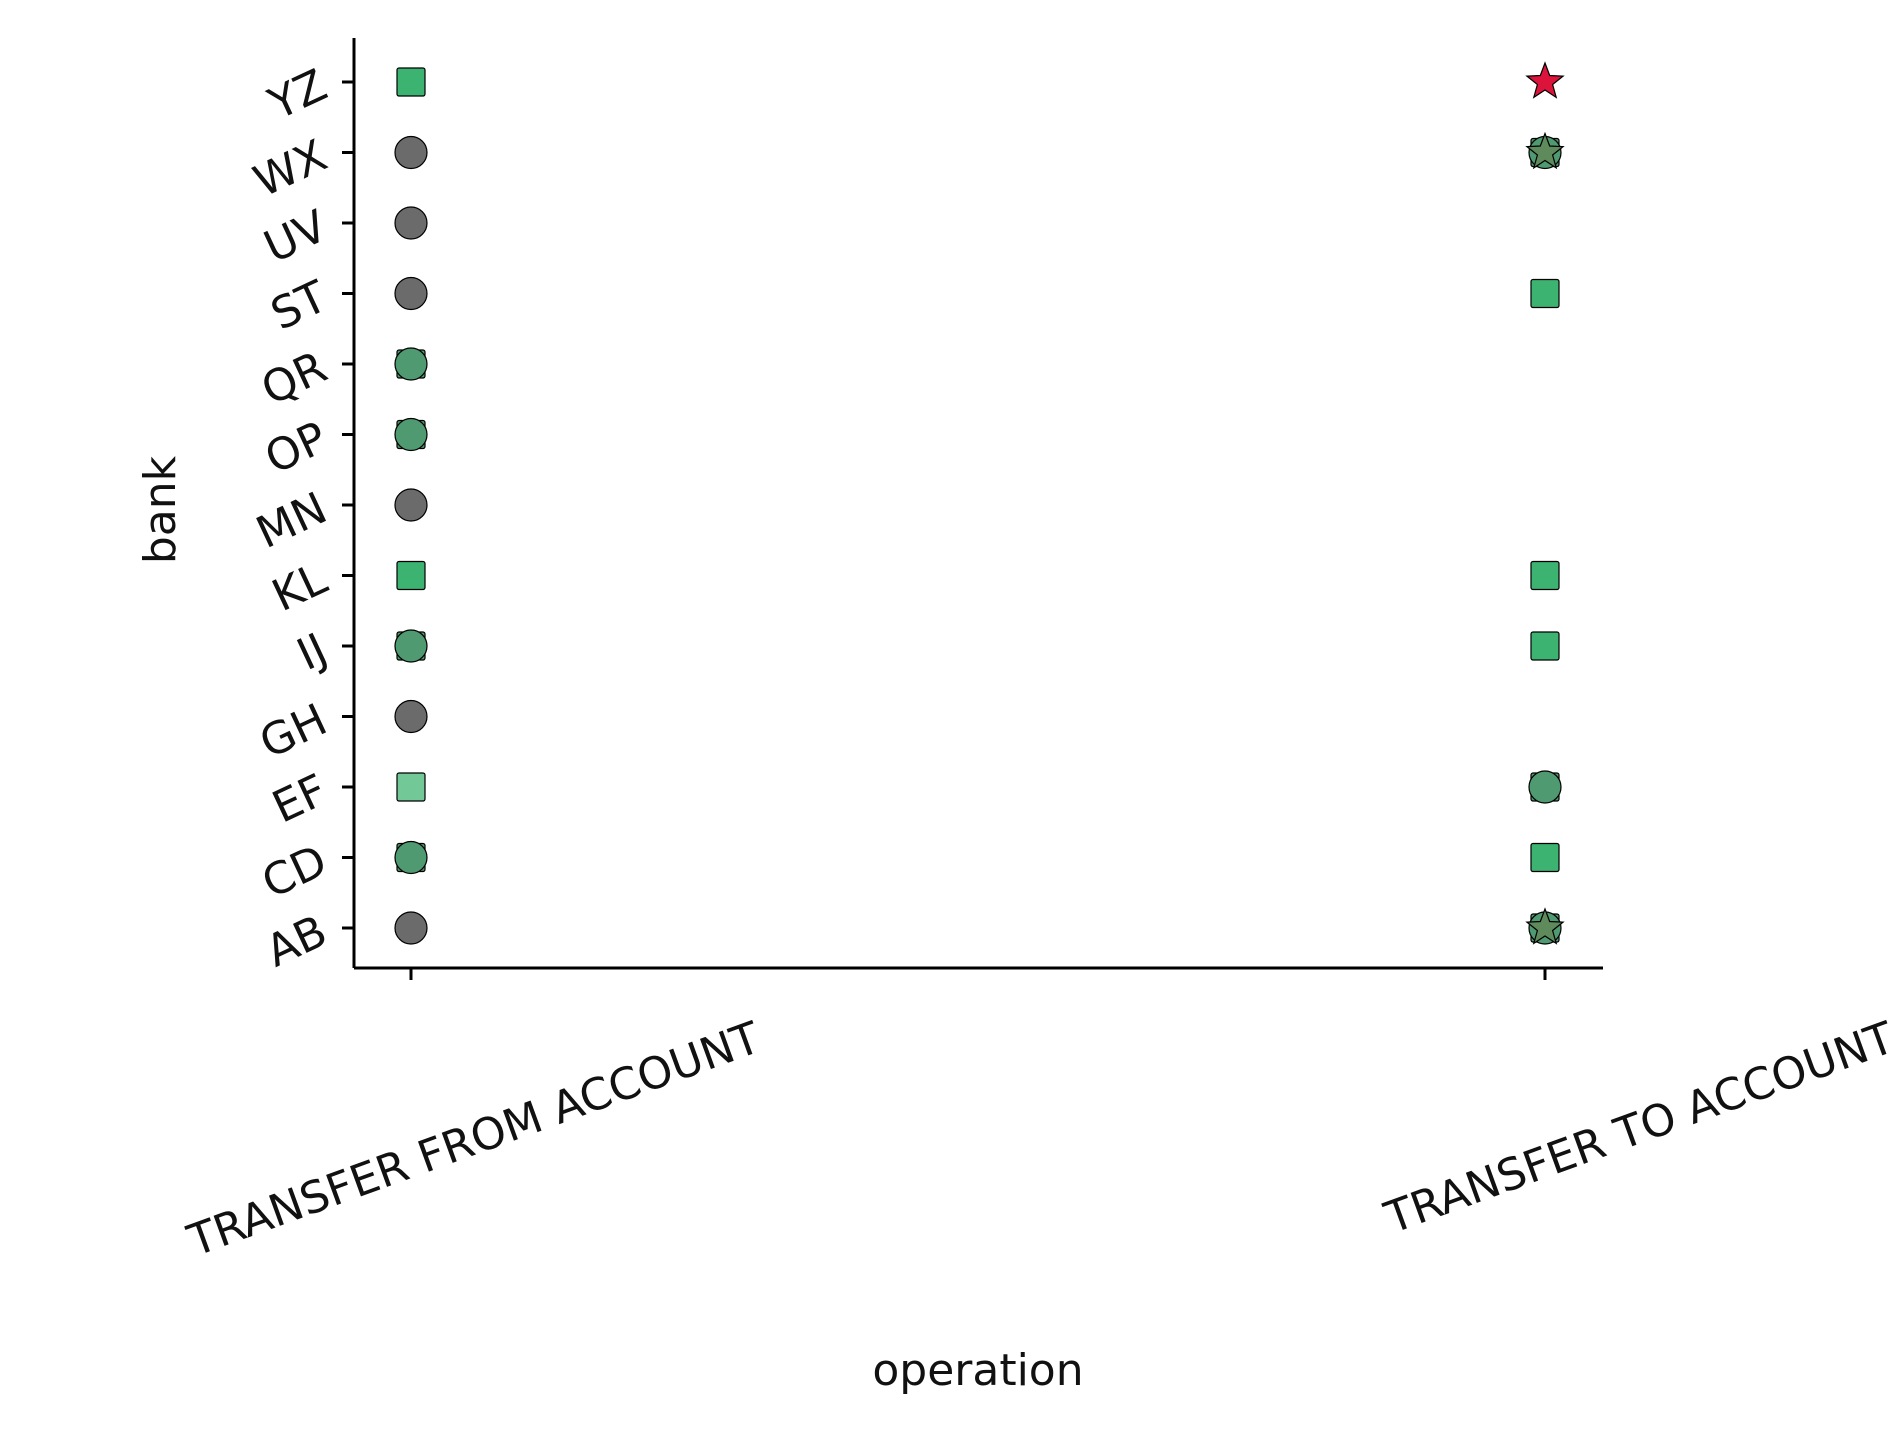 Image resolution: width=1903 pixels, height=1430 pixels. What do you see at coordinates (294, 379) in the screenshot?
I see `y-tick-label: QR` at bounding box center [294, 379].